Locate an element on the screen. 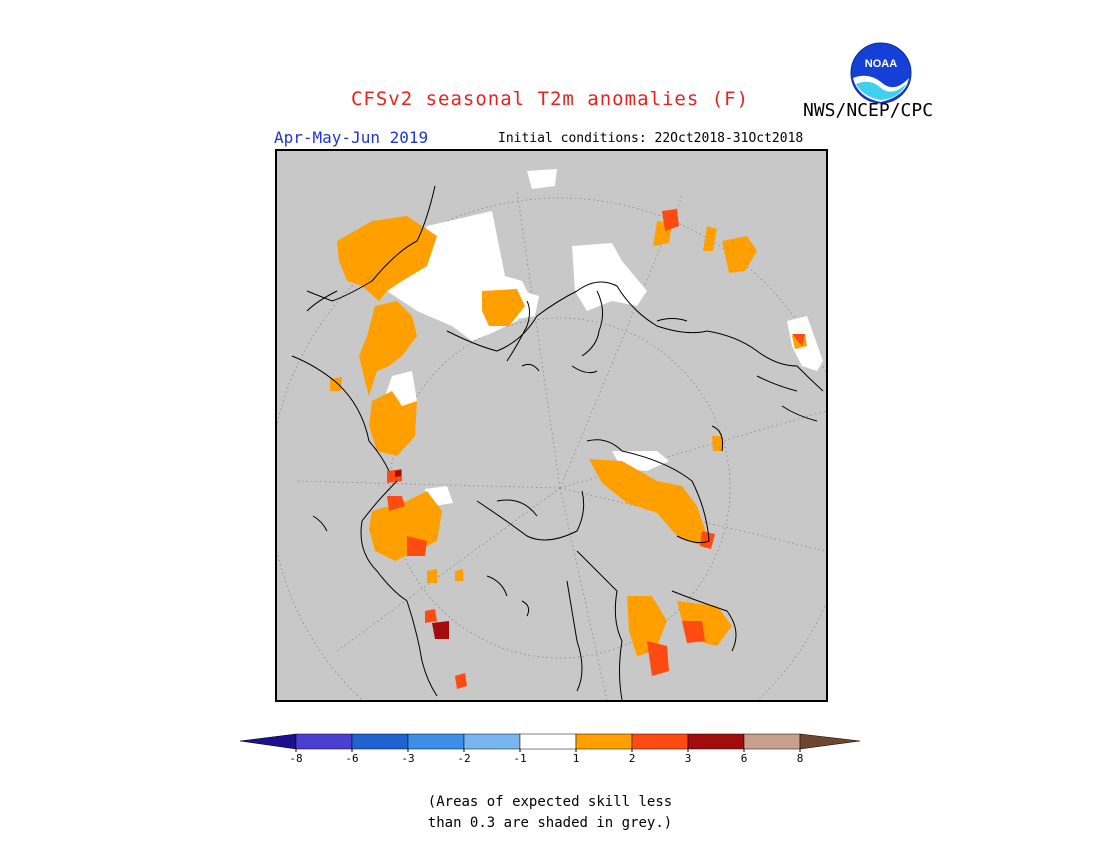 The height and width of the screenshot is (850, 1100). season-label: Apr-May-Jun 2019 is located at coordinates (351, 137).